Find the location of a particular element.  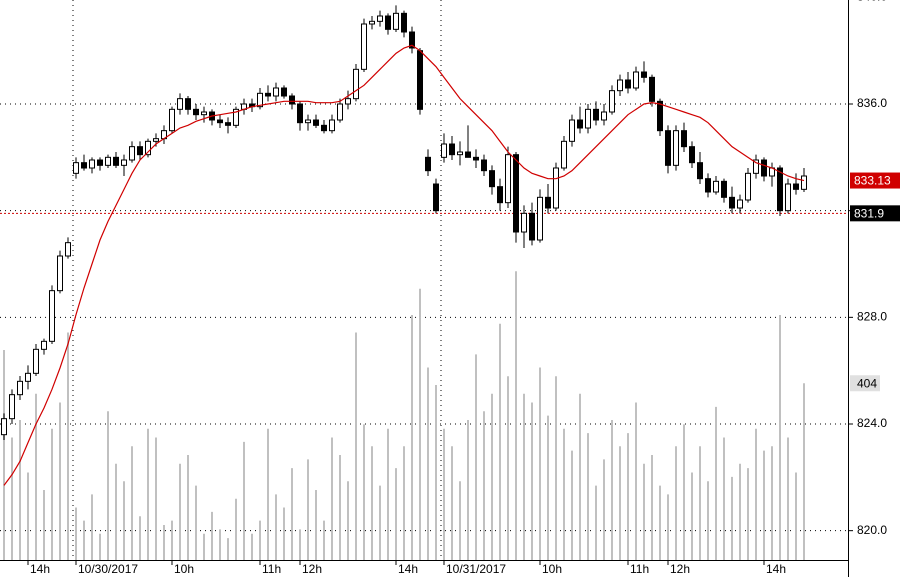

volume-tag is located at coordinates (865, 383).